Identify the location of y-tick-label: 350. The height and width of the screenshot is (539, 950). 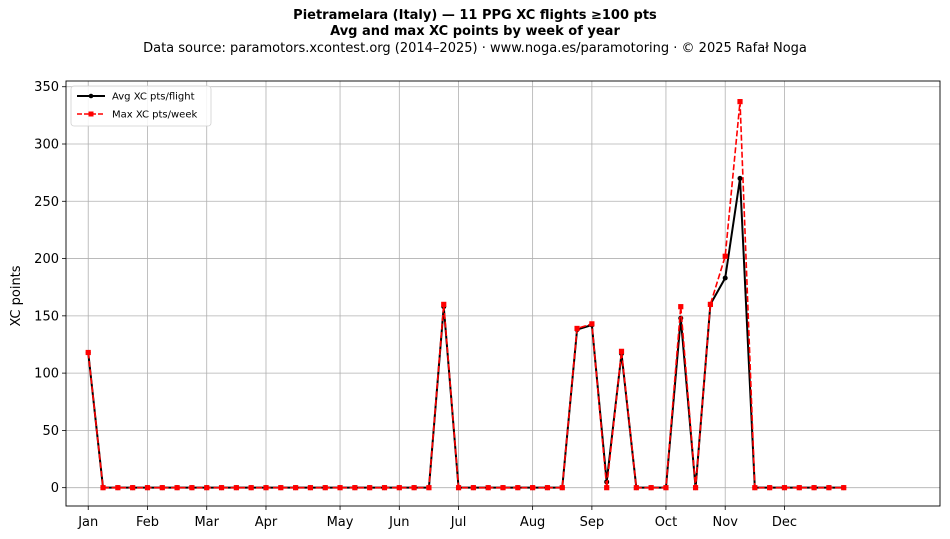
(46, 87).